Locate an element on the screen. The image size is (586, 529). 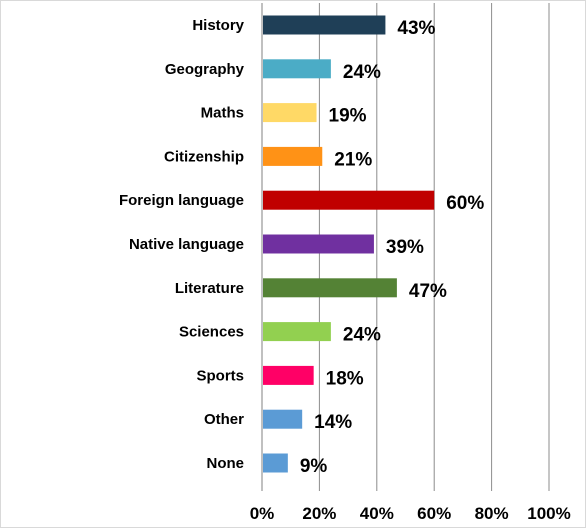
x-tick-label: 60% is located at coordinates (434, 513).